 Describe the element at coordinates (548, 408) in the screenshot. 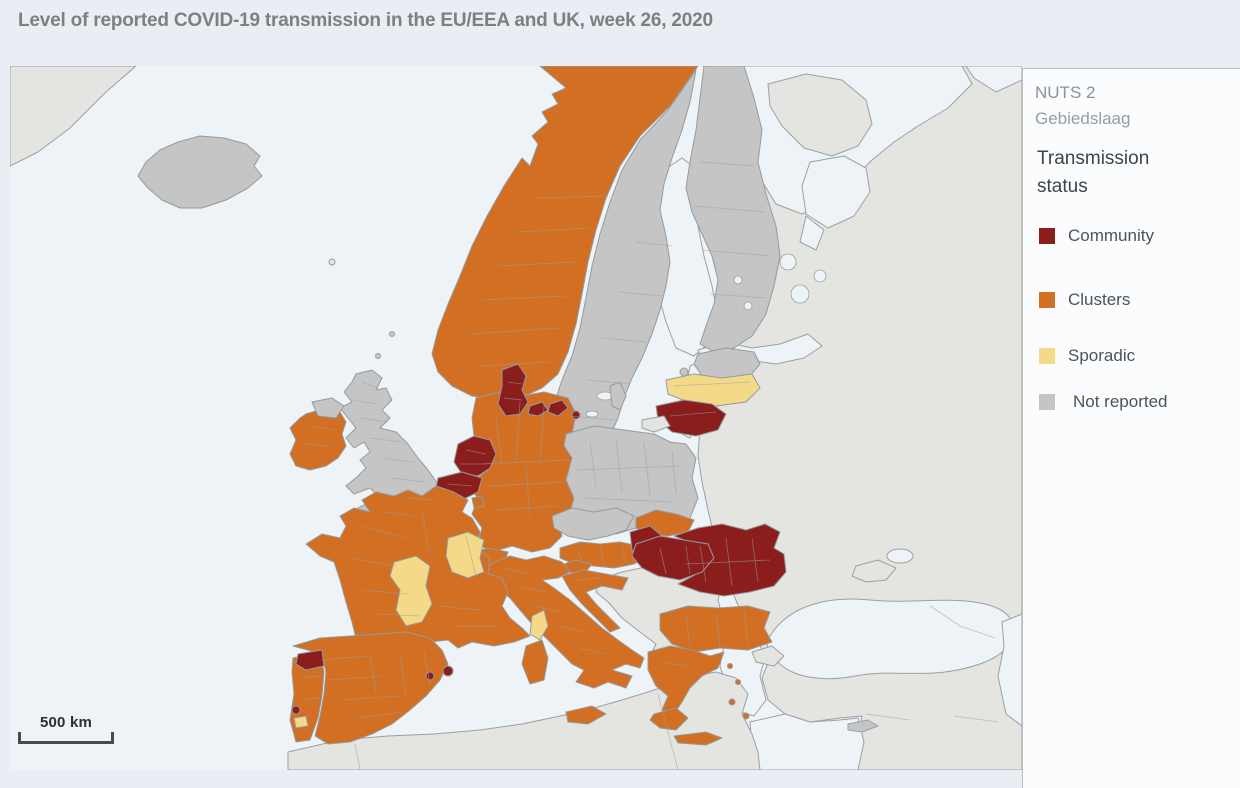

I see `region-denmark-islands` at that location.